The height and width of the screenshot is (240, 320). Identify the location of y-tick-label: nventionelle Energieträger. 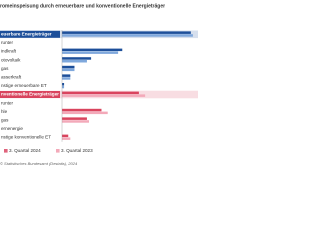
(30, 94).